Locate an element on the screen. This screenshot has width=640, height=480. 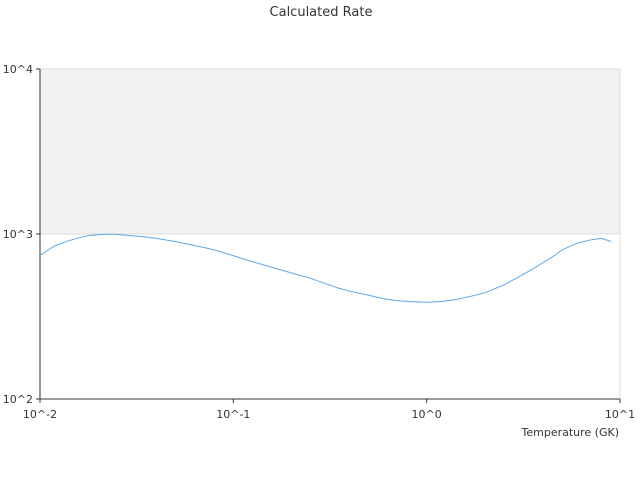
x-tick-label: 10^-2 is located at coordinates (40, 414).